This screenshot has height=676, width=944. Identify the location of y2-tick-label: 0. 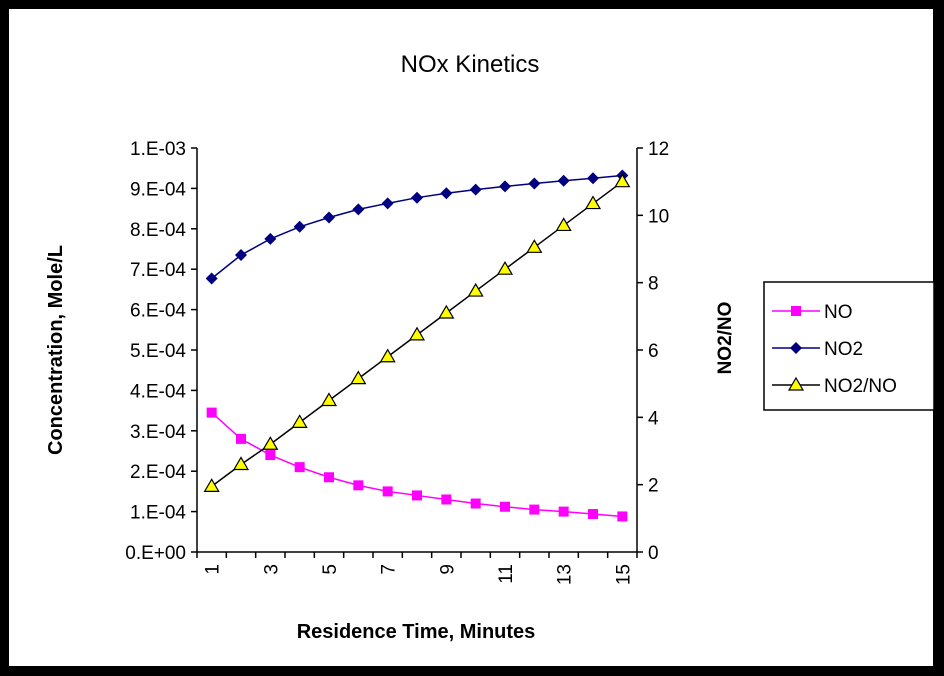
(653, 553).